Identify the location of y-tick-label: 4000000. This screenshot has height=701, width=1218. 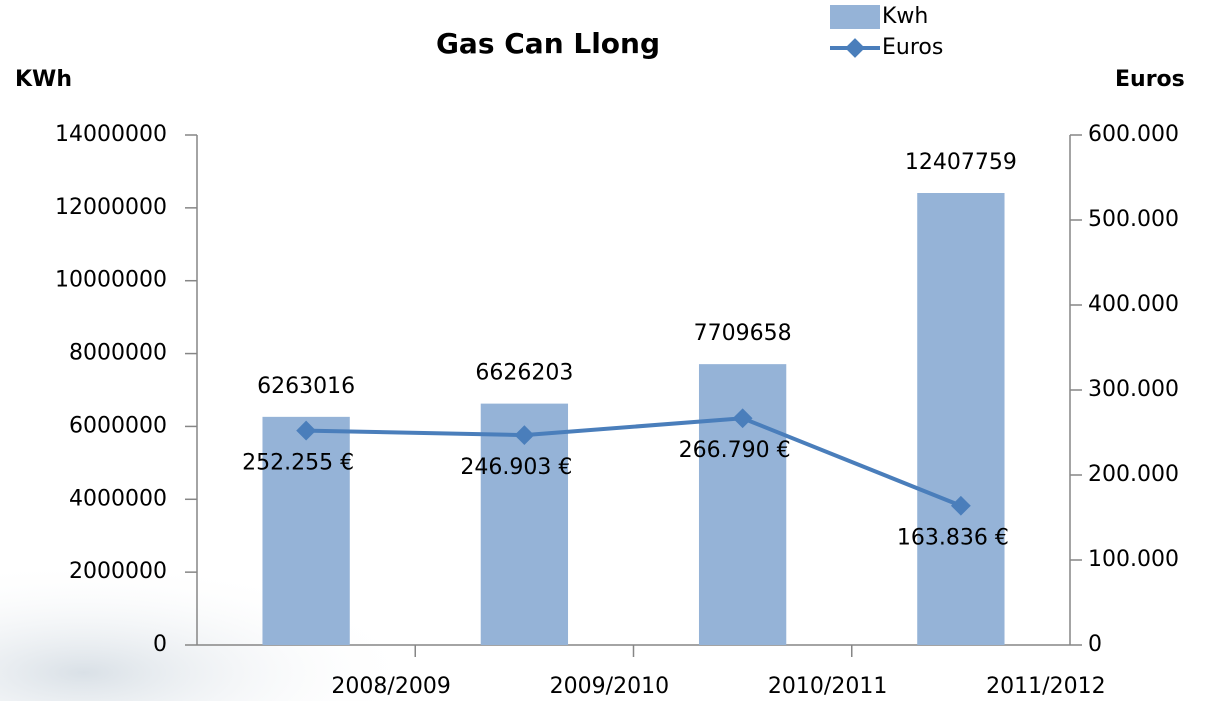
(118, 498).